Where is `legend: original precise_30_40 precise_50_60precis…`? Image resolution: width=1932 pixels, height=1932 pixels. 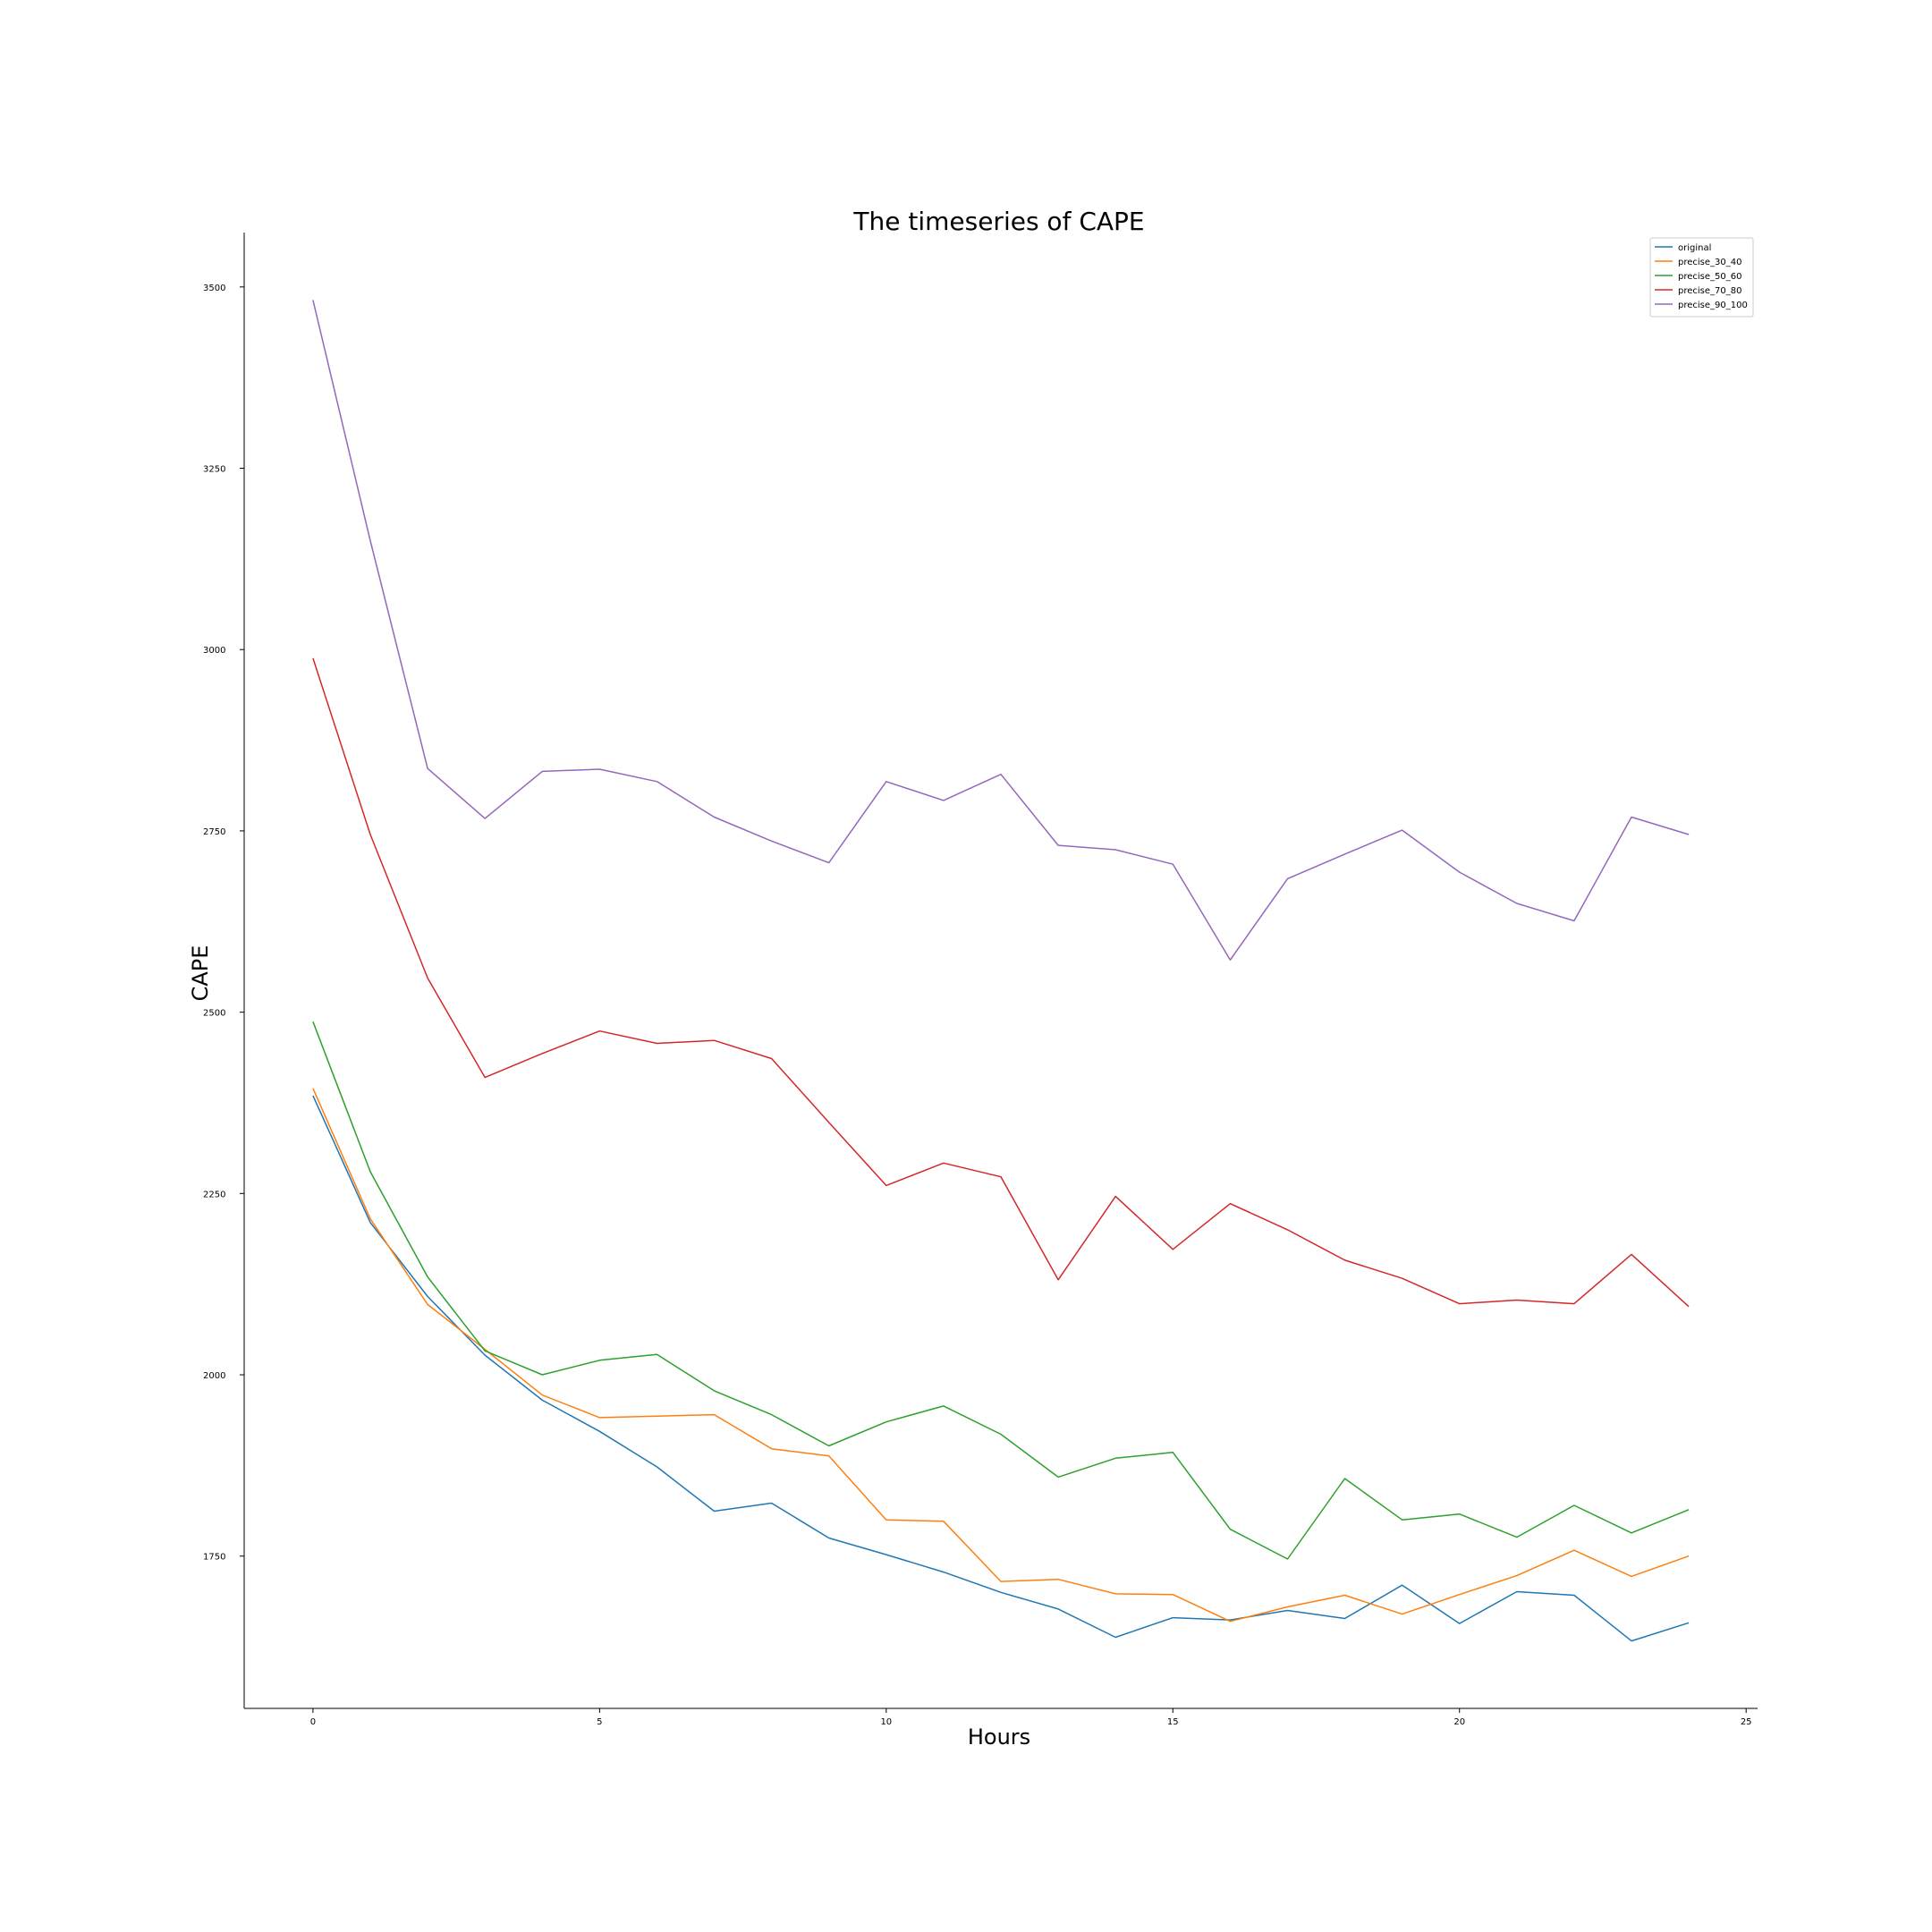 legend: original precise_30_40 precise_50_60precis… is located at coordinates (1701, 277).